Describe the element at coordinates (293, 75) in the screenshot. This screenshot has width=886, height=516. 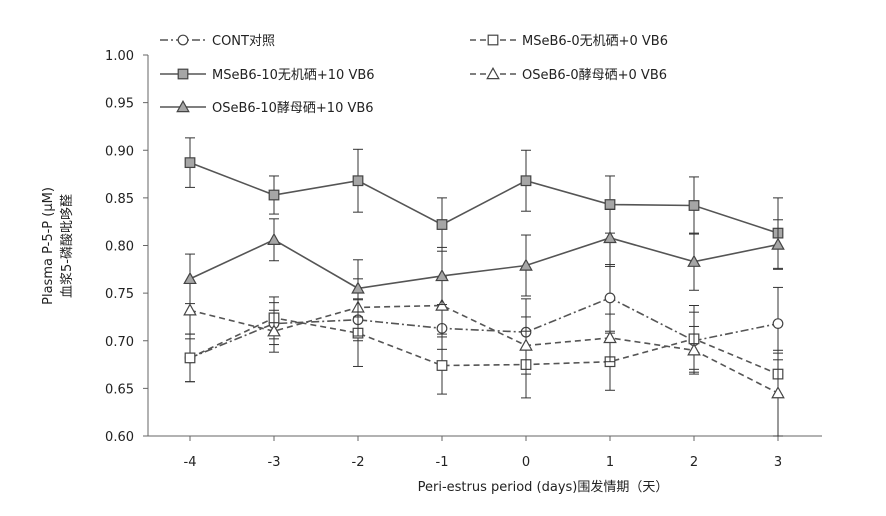
I see `legend-label: MSeB6-10无机硒+10 VB6` at that location.